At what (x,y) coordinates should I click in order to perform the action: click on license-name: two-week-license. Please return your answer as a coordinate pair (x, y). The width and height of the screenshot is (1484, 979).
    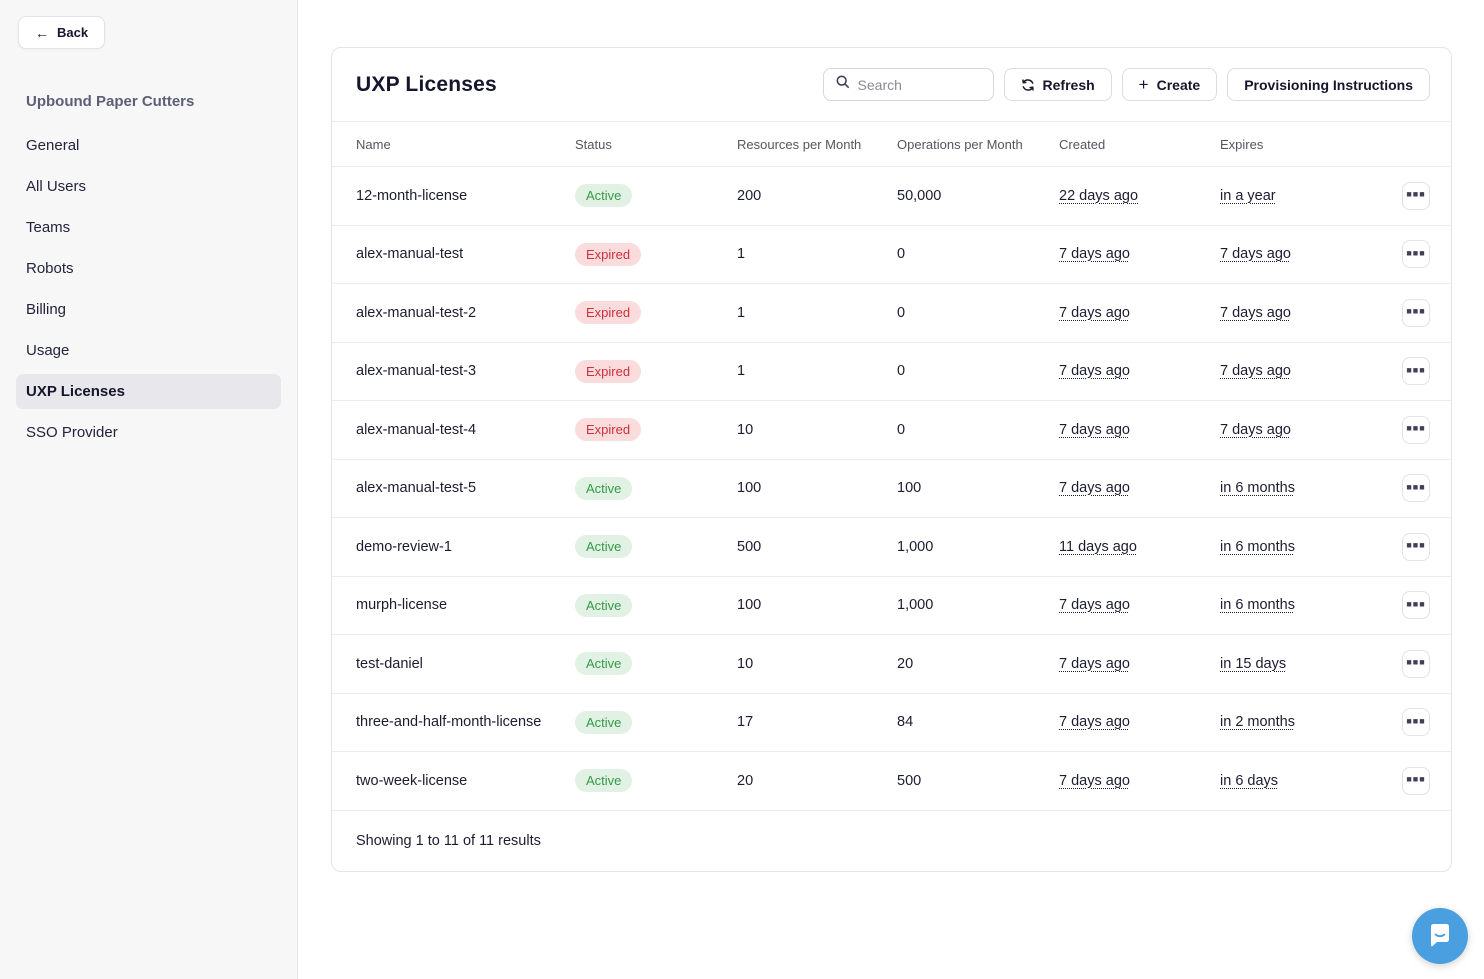
    Looking at the image, I should click on (412, 780).